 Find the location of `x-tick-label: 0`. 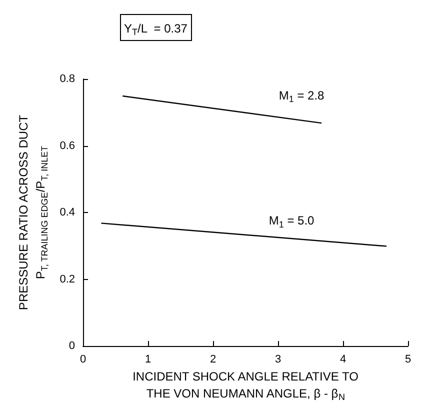

x-tick-label: 0 is located at coordinates (83, 360).